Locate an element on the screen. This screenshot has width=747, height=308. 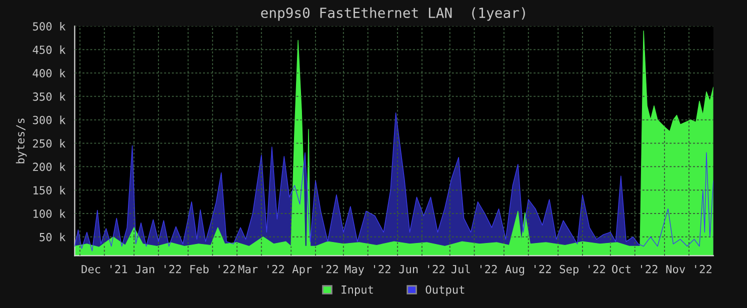
x-tick-label: Aug '22 is located at coordinates (528, 270).